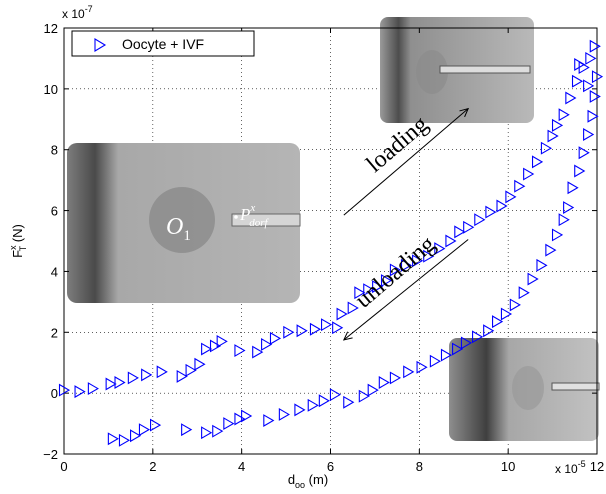 Image resolution: width=606 pixels, height=494 pixels. What do you see at coordinates (330, 466) in the screenshot?
I see `x-tick-label: 6` at bounding box center [330, 466].